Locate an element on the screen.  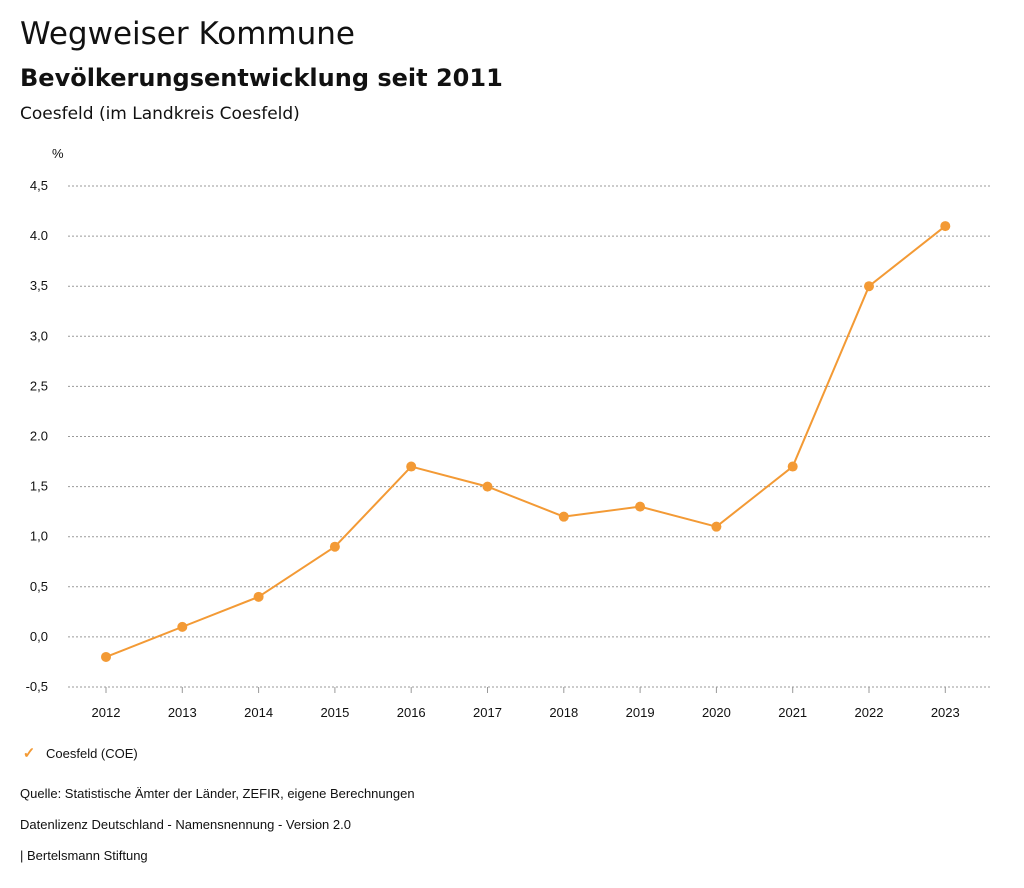
y-tick-label: 2.0 is located at coordinates (39, 436).